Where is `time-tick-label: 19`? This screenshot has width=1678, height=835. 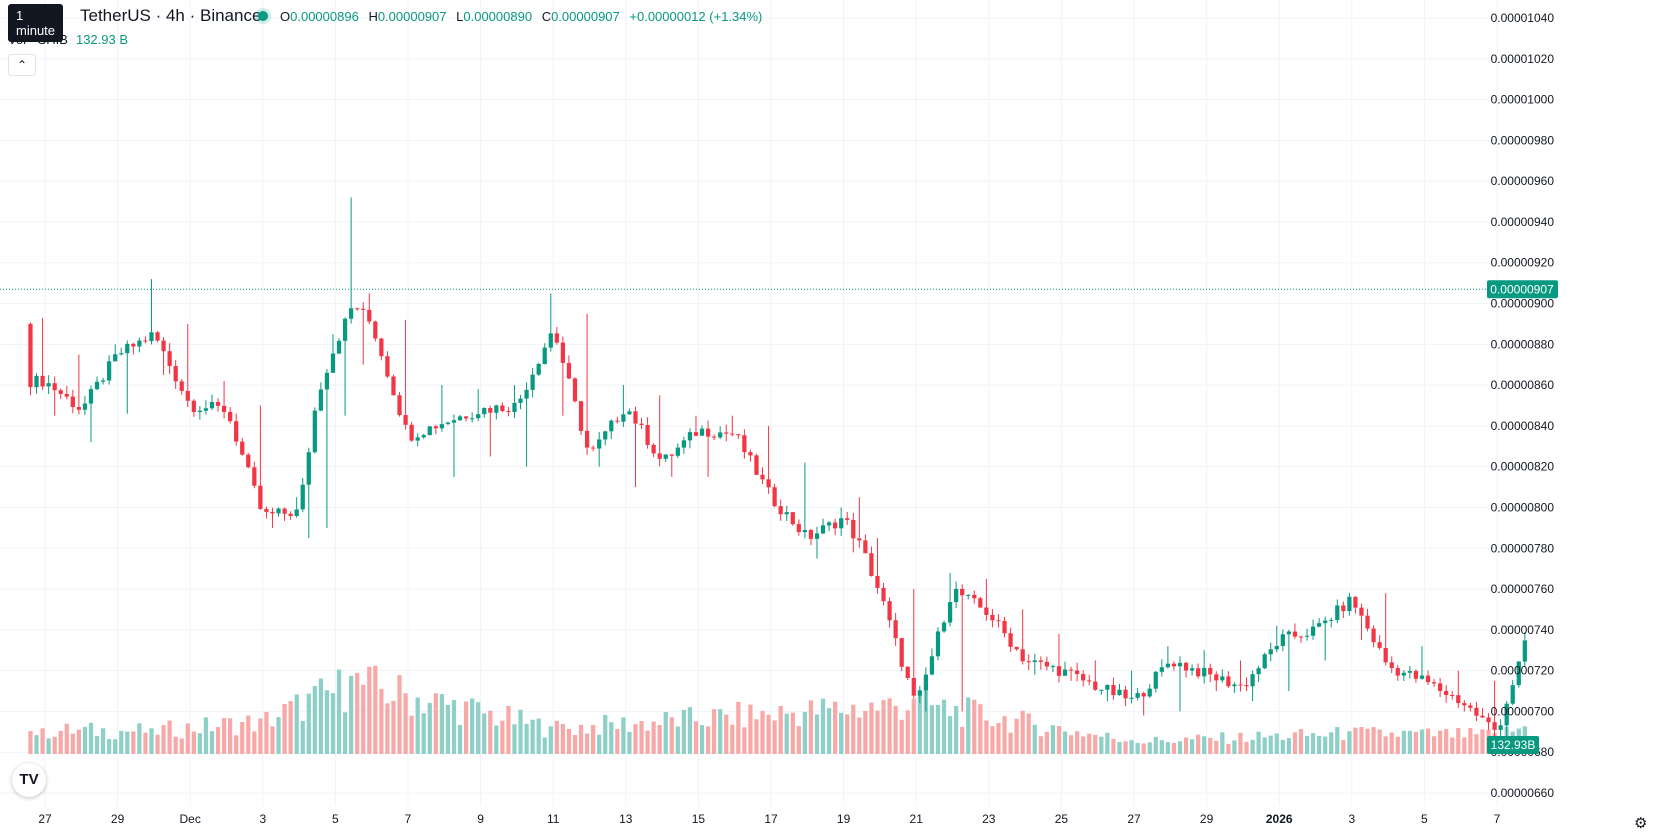
time-tick-label: 19 is located at coordinates (844, 819).